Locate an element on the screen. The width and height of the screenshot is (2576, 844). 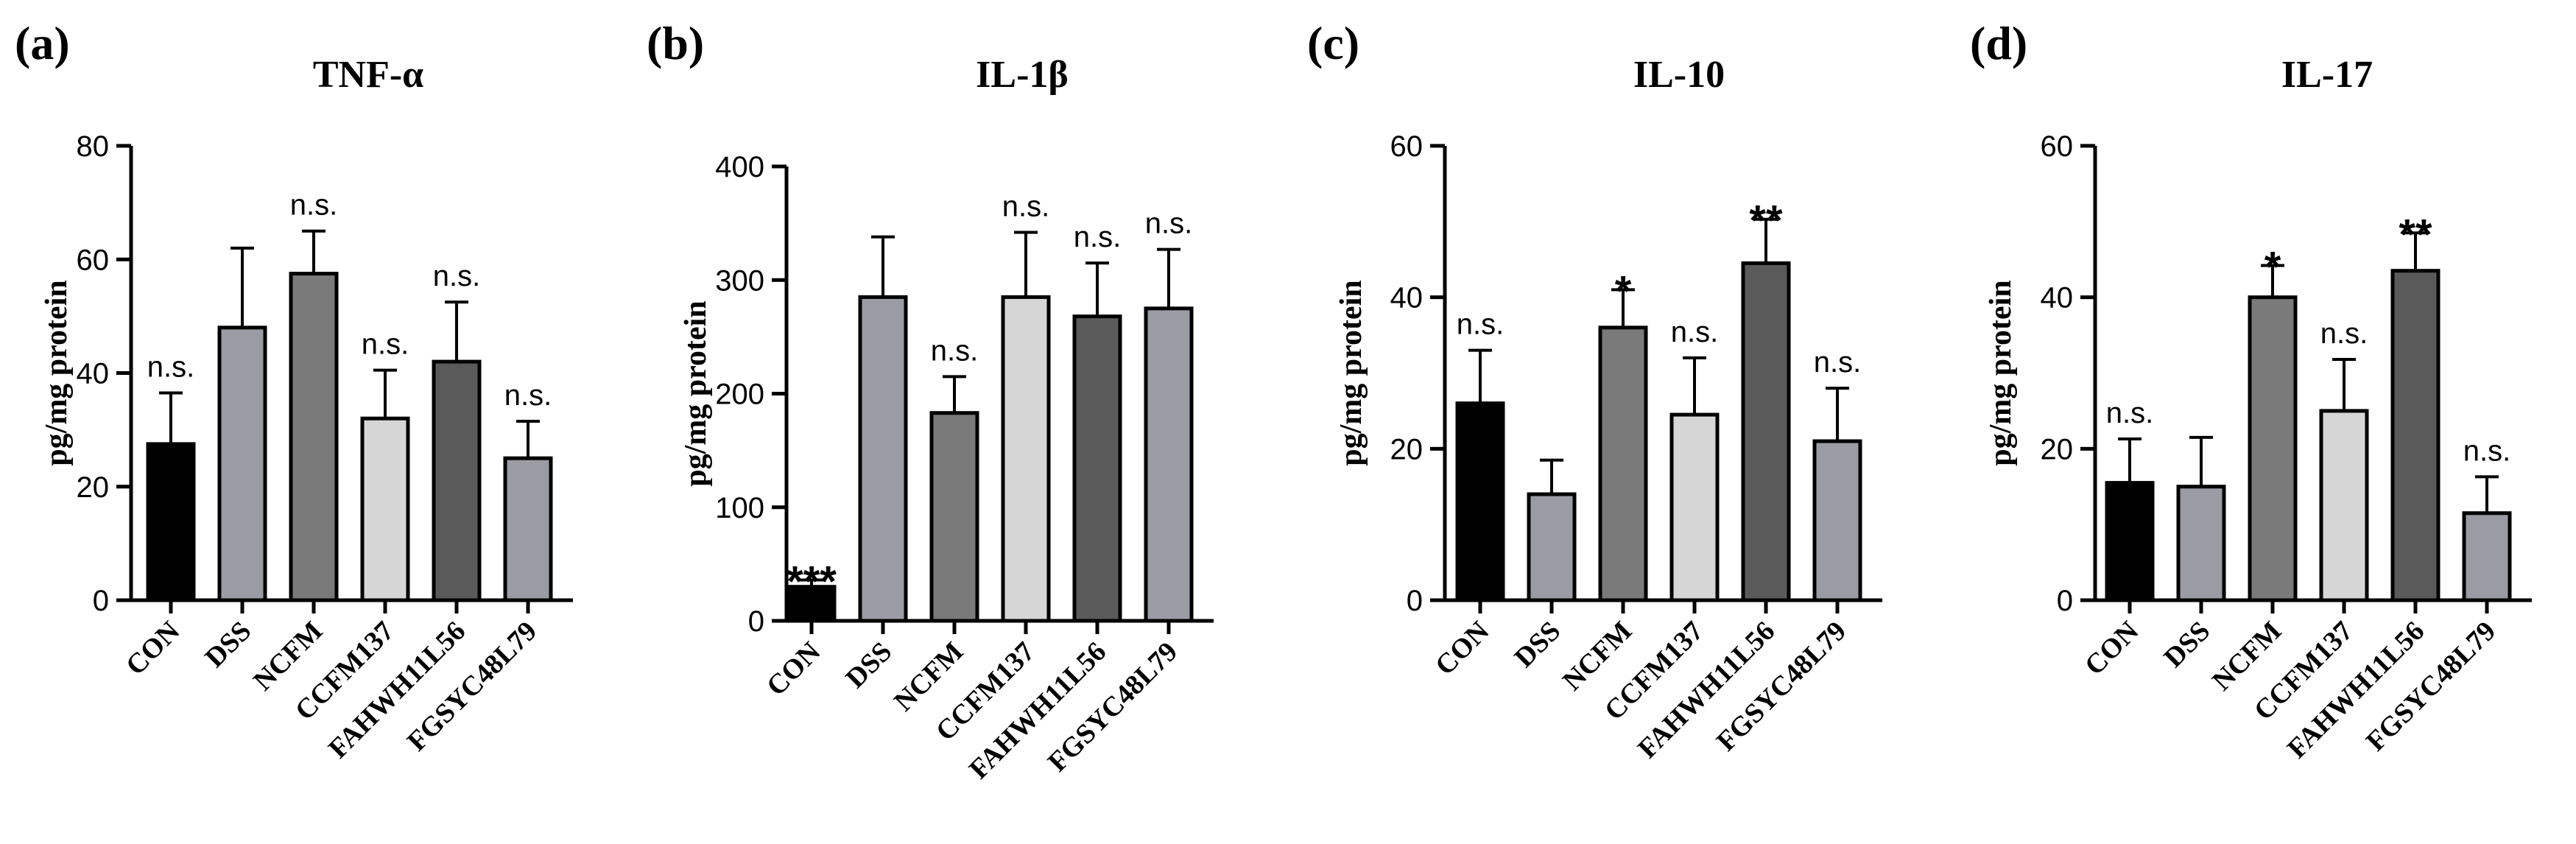
panel-label: (d) is located at coordinates (1998, 43).